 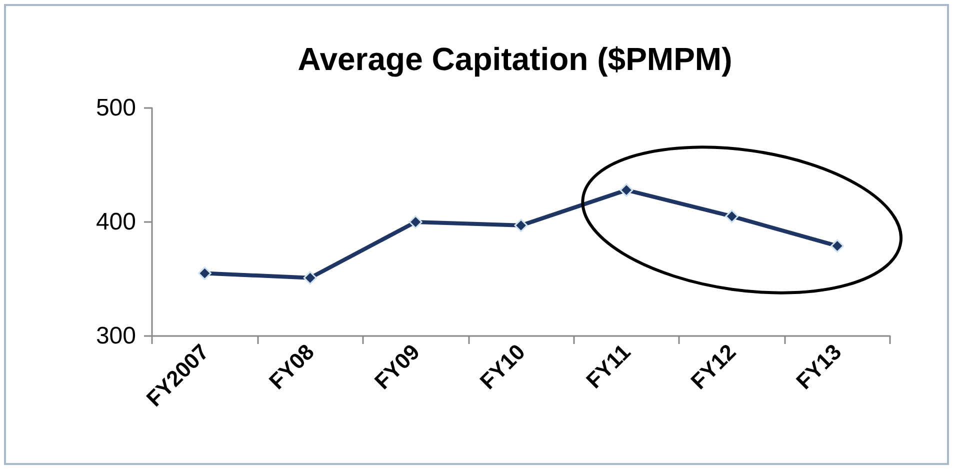 What do you see at coordinates (116, 222) in the screenshot?
I see `y-tick-label: 400` at bounding box center [116, 222].